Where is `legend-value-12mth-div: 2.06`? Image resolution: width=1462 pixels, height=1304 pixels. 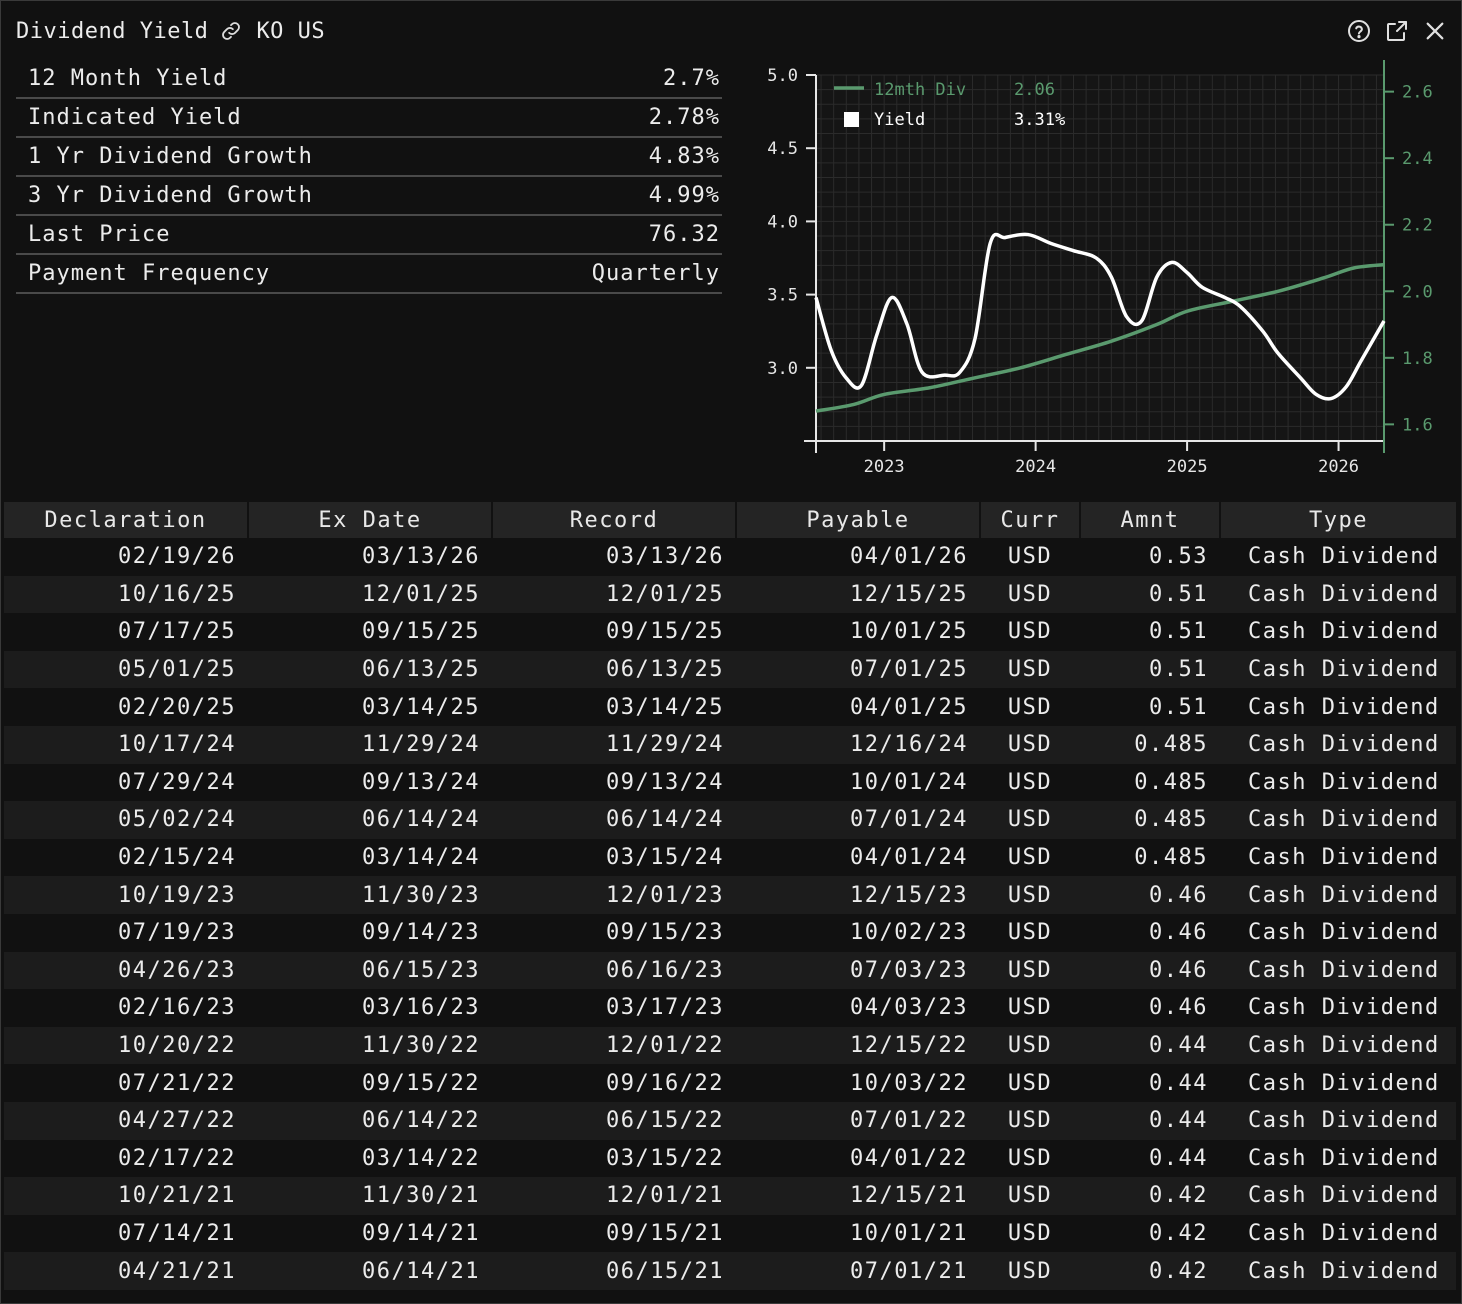 legend-value-12mth-div: 2.06 is located at coordinates (1034, 90).